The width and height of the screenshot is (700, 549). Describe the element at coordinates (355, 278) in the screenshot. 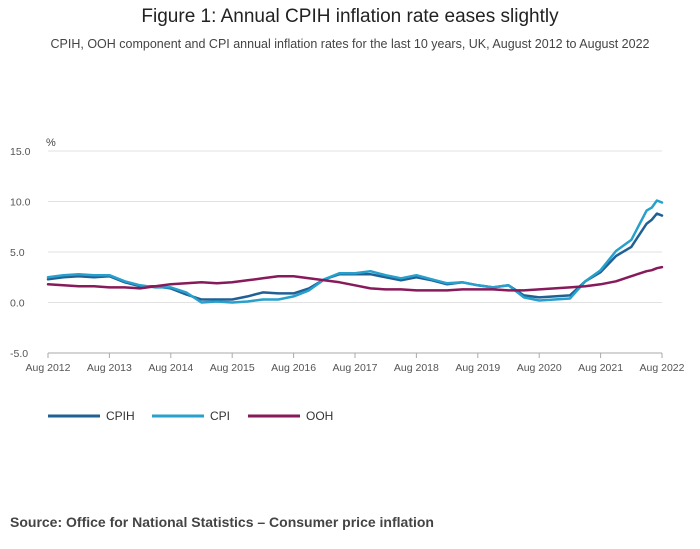

I see `series-line-ooh` at that location.